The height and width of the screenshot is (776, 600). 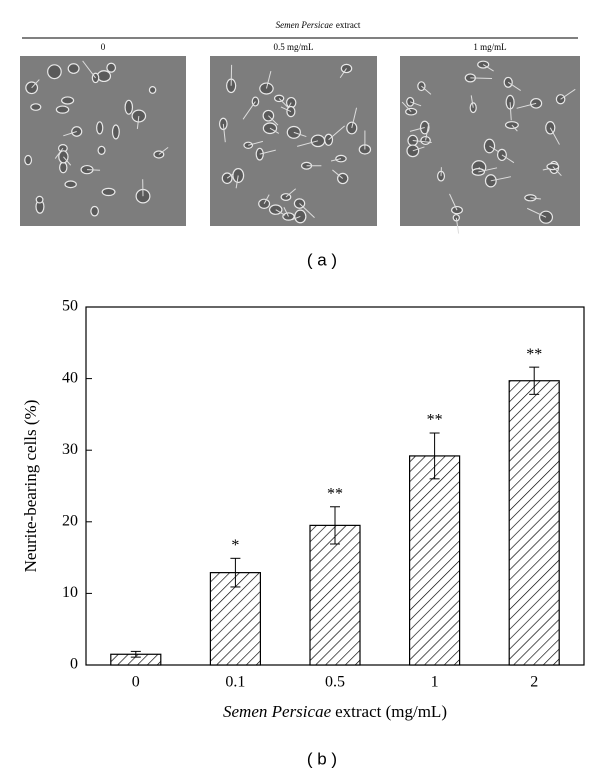 I want to click on x-tick-label: 0.5, so click(x=335, y=682).